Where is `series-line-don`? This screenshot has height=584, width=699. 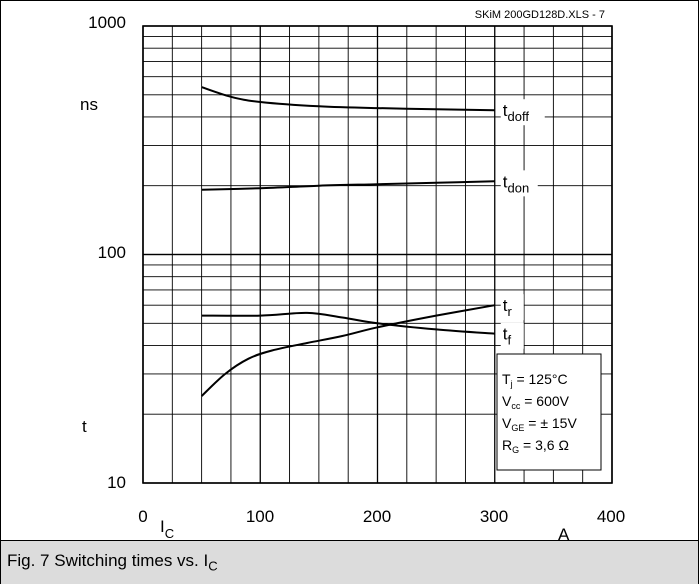 series-line-don is located at coordinates (348, 185).